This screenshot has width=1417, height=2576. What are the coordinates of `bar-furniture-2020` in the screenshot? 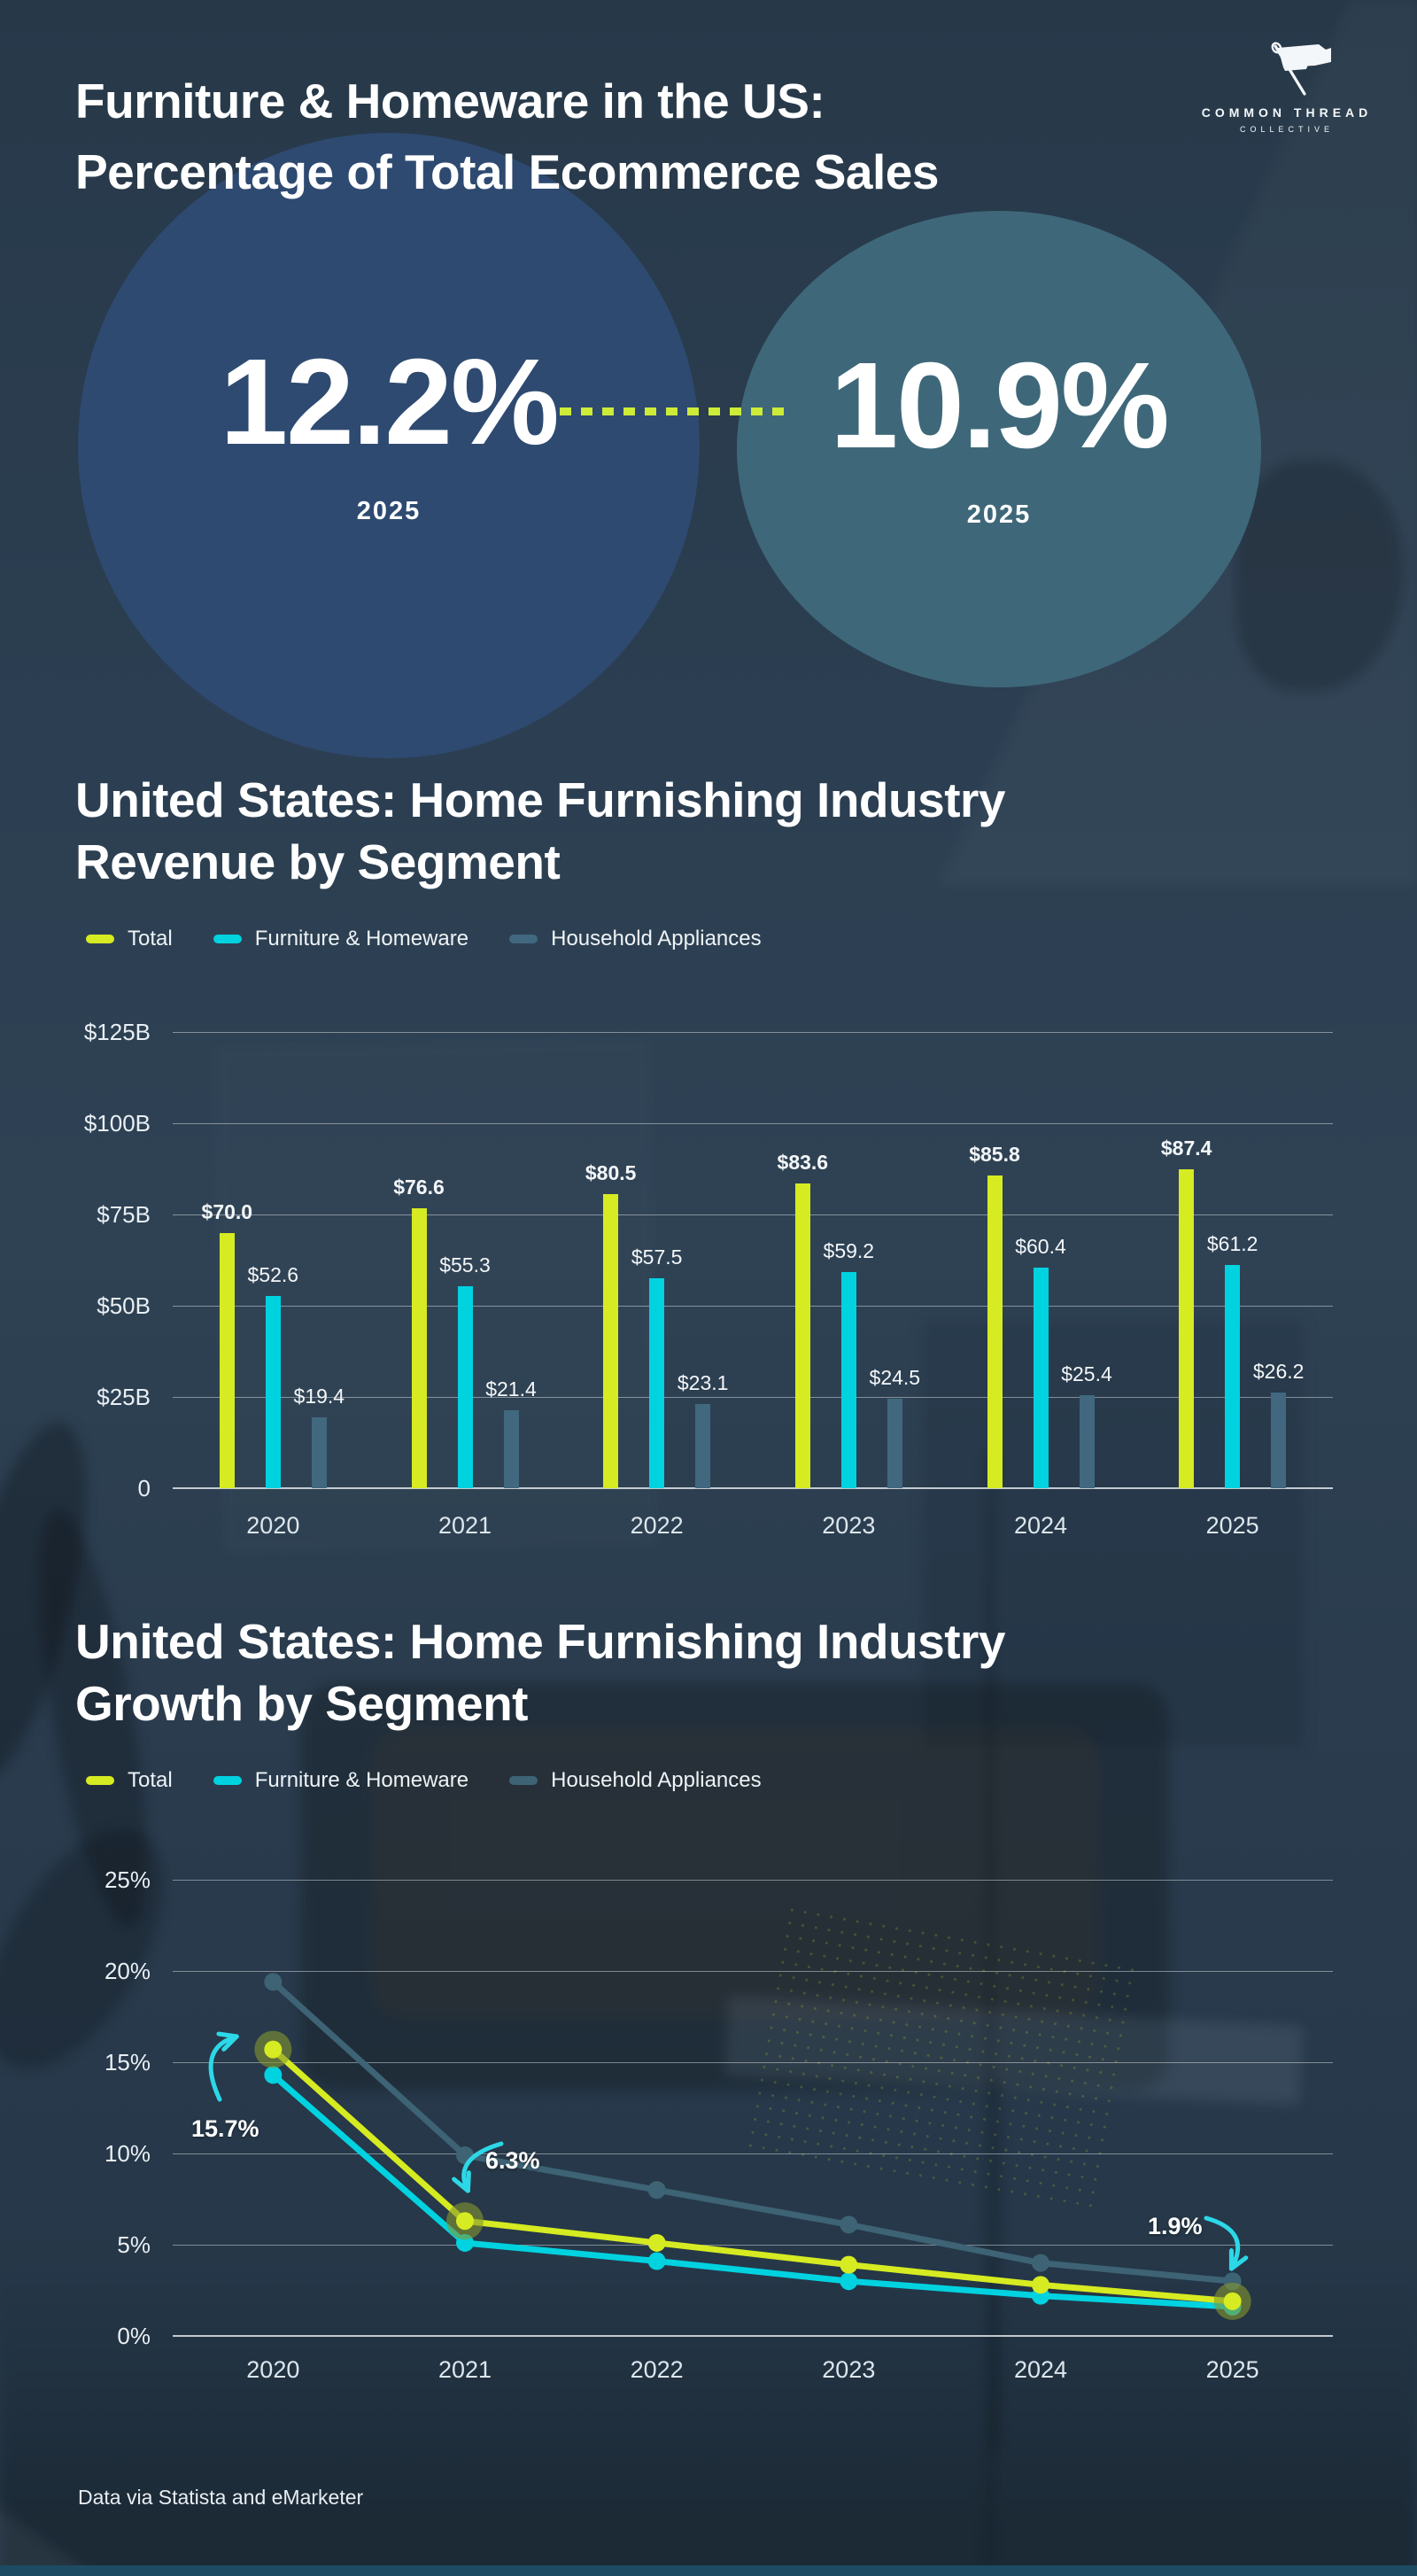 It's located at (273, 1392).